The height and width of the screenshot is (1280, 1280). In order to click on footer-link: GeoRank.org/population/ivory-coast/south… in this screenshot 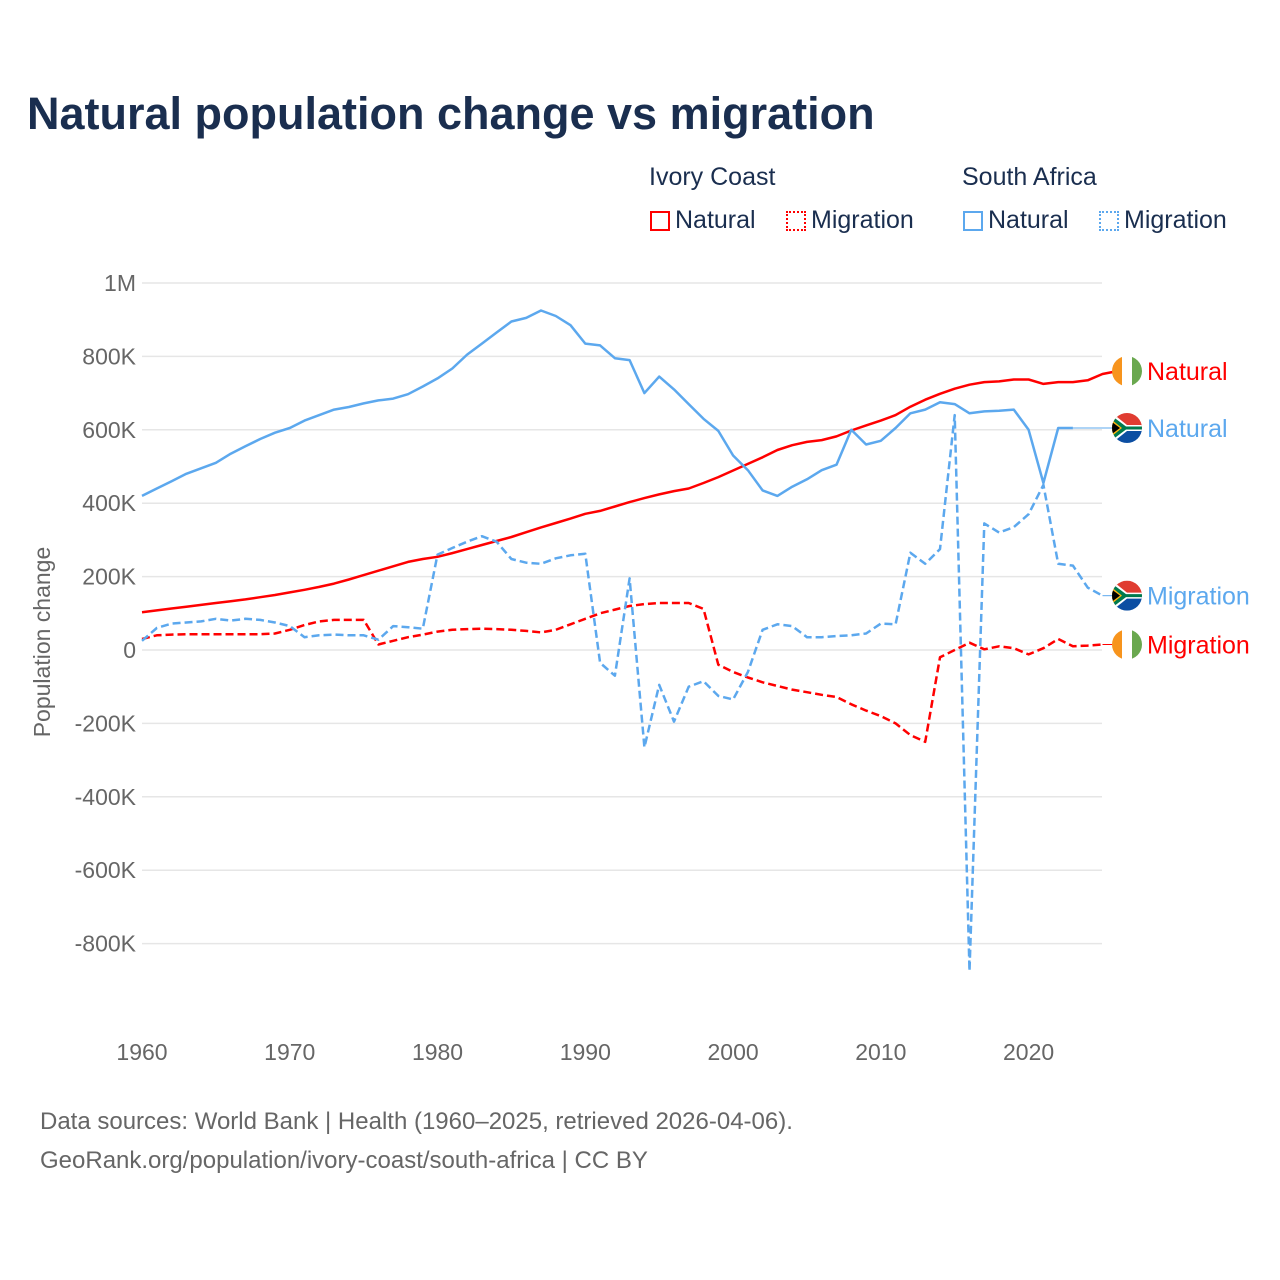, I will do `click(344, 1160)`.